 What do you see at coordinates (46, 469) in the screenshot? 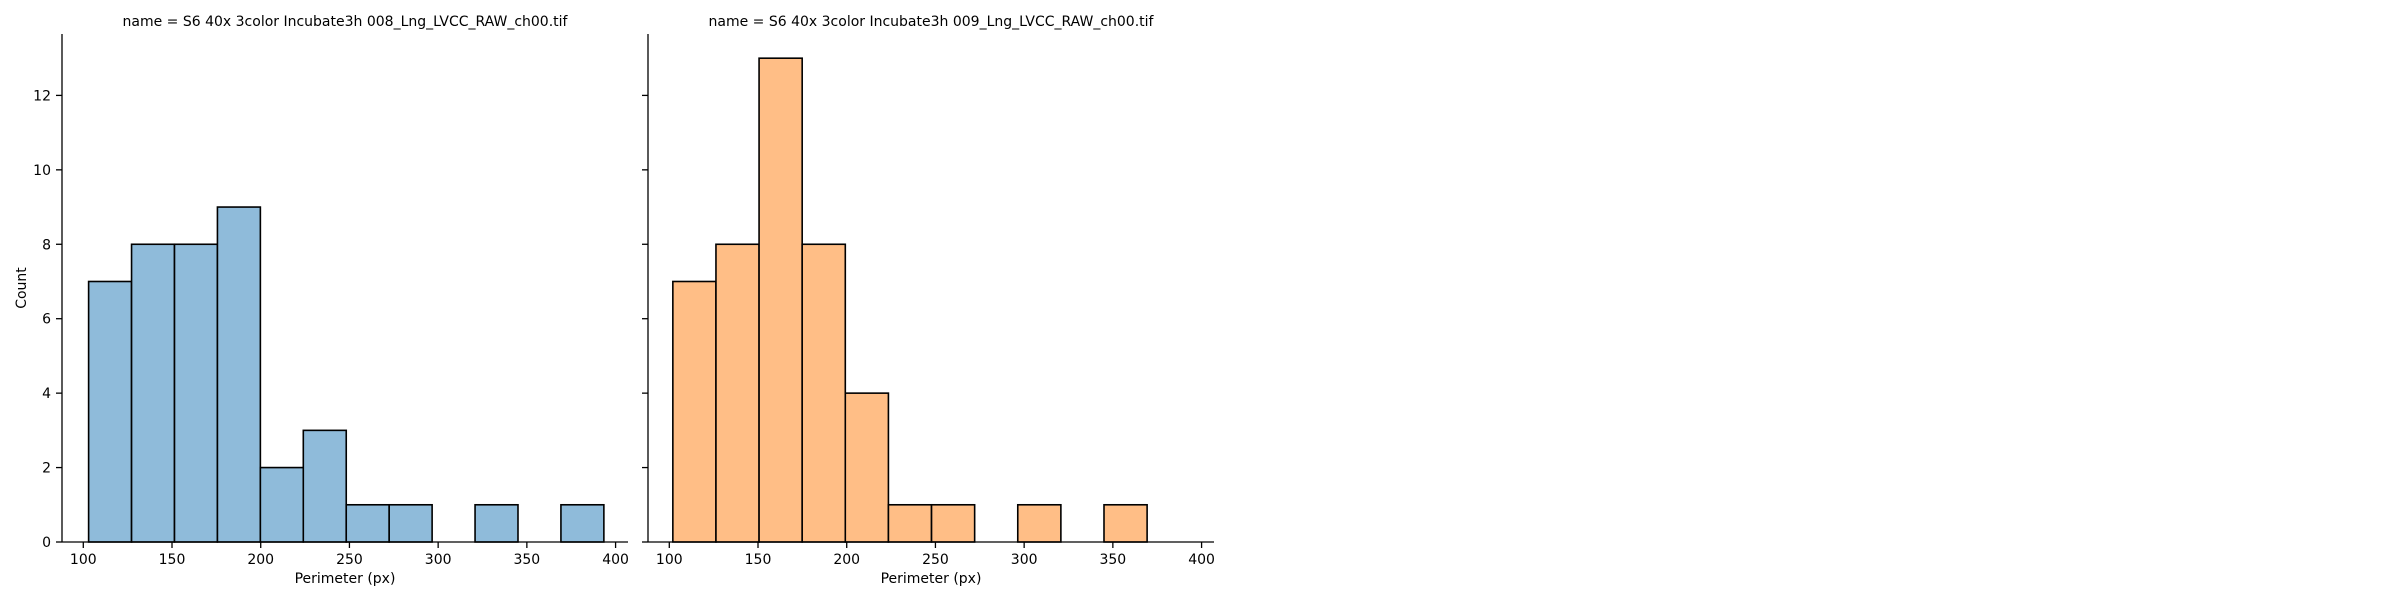
I see `y-tick-label-1-2: 2` at bounding box center [46, 469].